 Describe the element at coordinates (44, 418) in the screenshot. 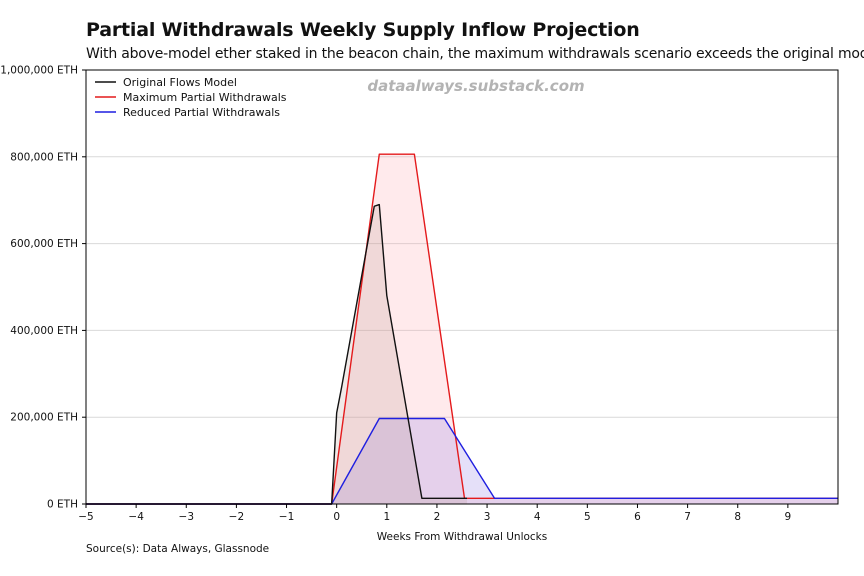

I see `y-tick-label: 200,000 ETH` at that location.